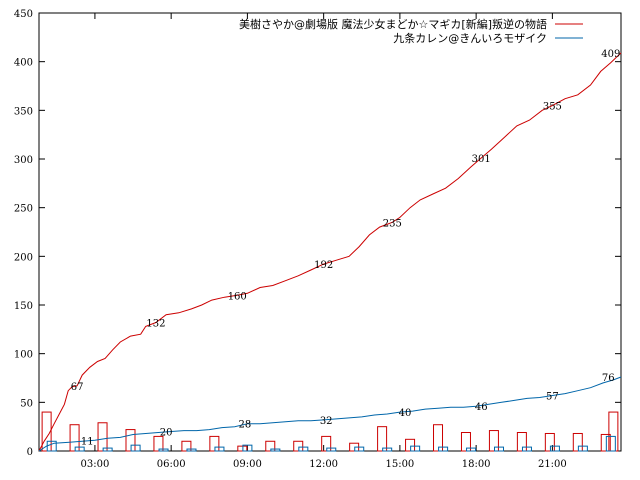 The width and height of the screenshot is (640, 480). What do you see at coordinates (23, 355) in the screenshot?
I see `y-tick-label: 100` at bounding box center [23, 355].